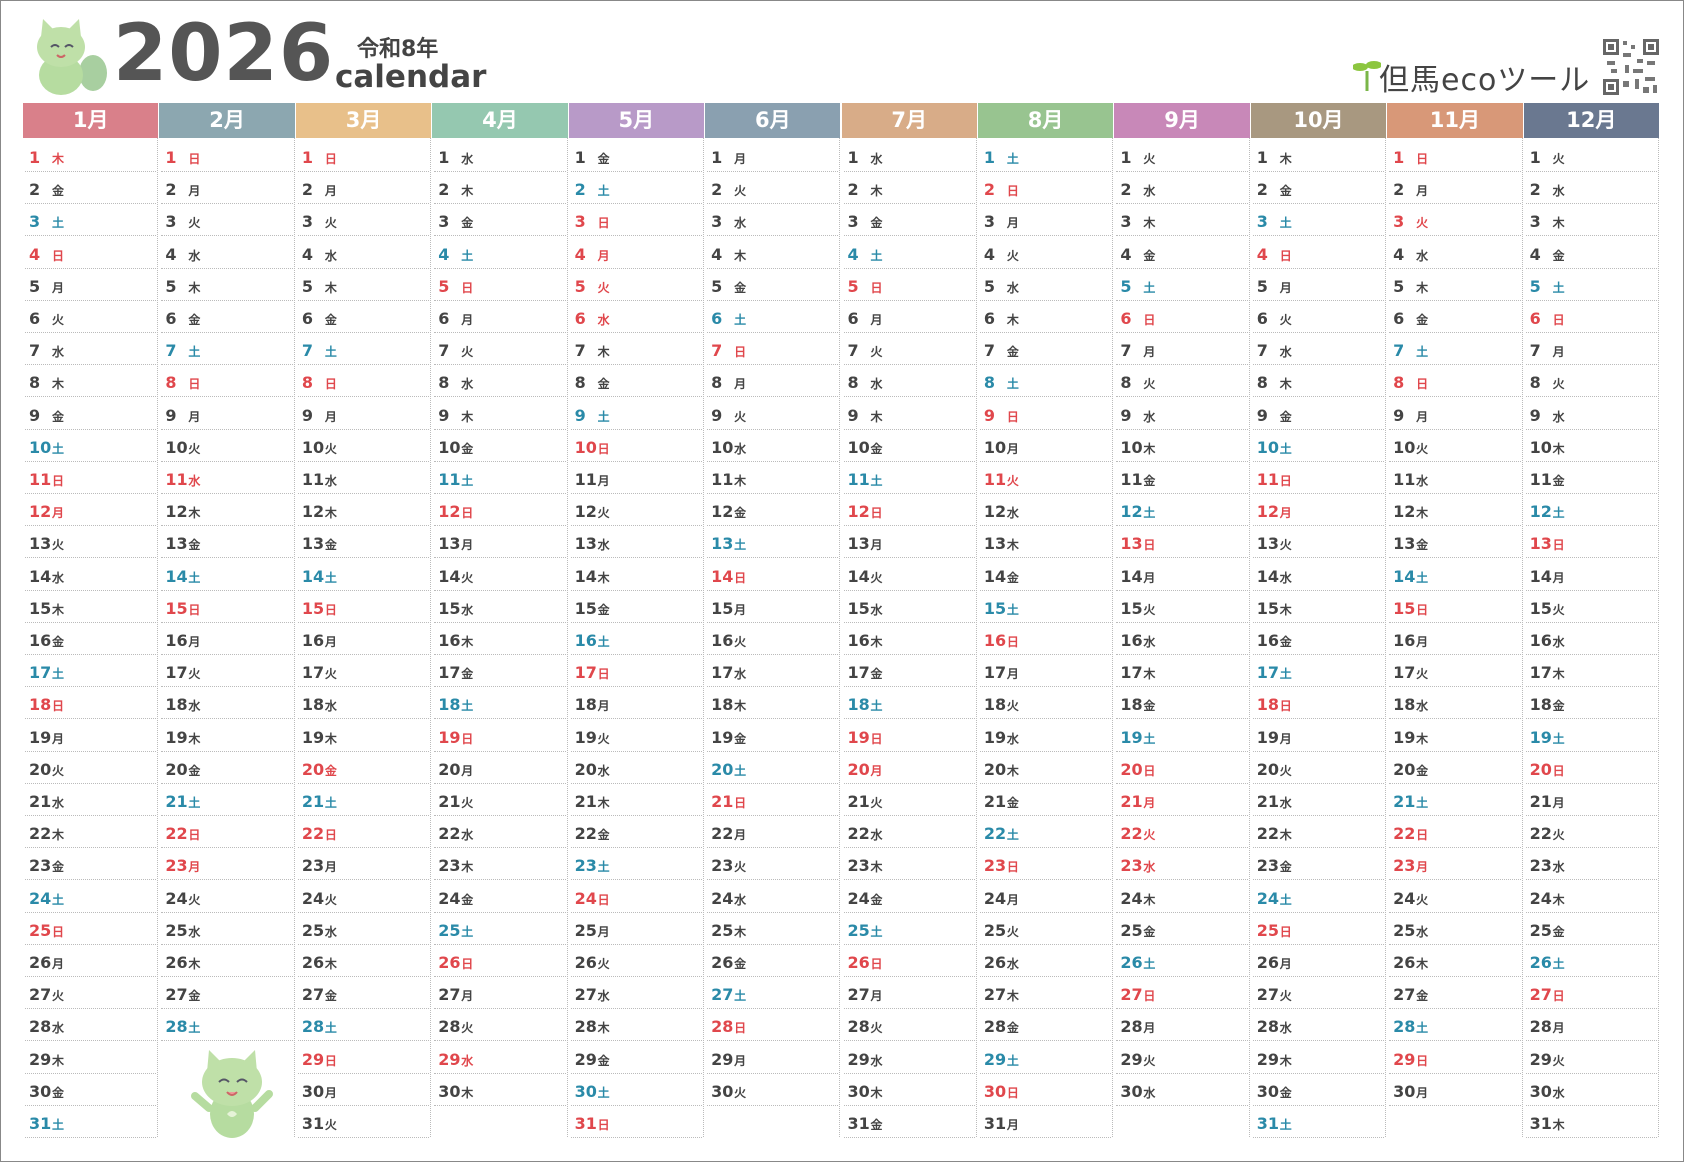 This screenshot has height=1162, width=1684. Describe the element at coordinates (858, 544) in the screenshot. I see `day-number: 13` at that location.